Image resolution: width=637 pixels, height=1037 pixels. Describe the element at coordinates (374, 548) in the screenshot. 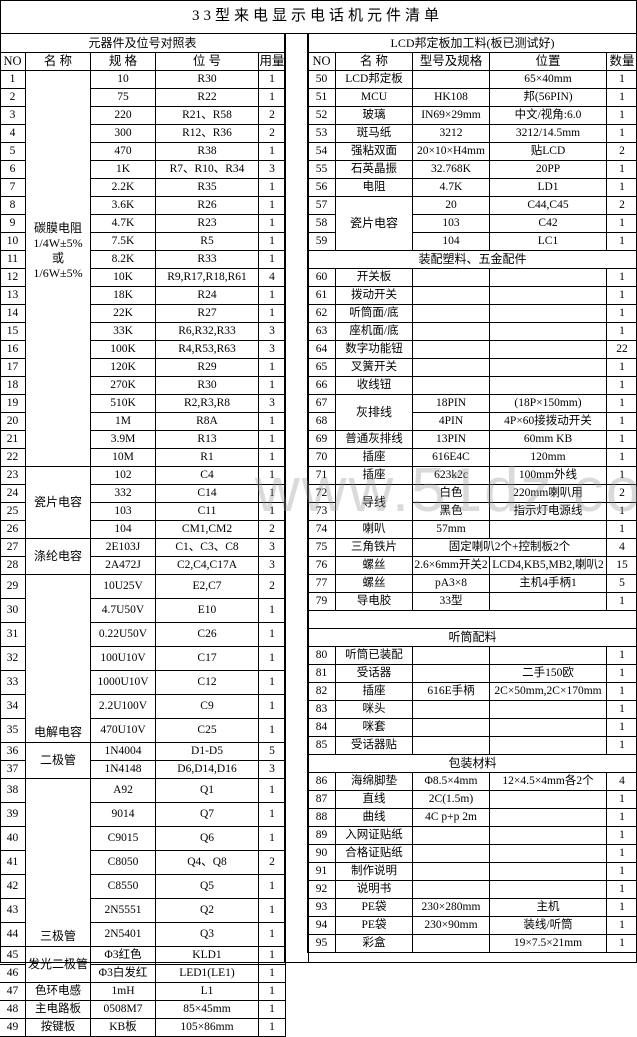

I see `cell-name: 三角铁片` at that location.